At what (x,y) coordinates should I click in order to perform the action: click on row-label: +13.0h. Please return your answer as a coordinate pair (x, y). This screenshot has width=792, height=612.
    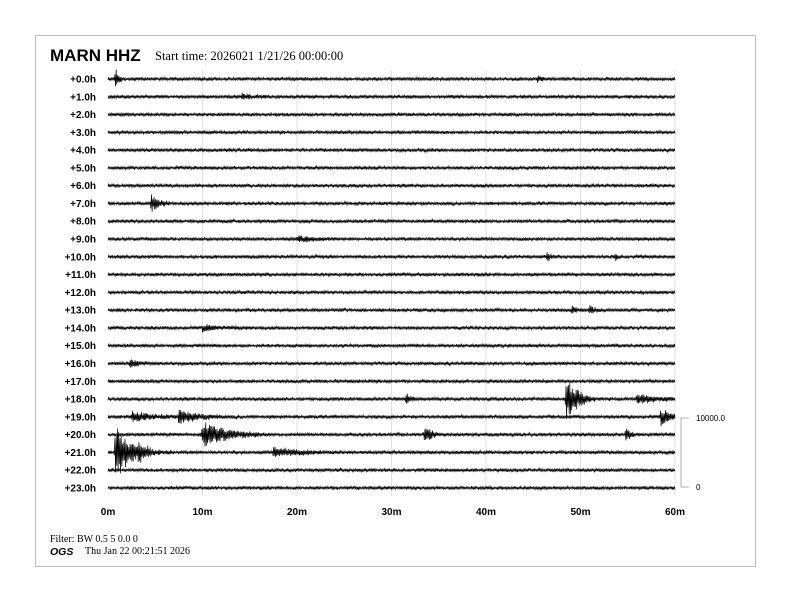
    Looking at the image, I should click on (80, 311).